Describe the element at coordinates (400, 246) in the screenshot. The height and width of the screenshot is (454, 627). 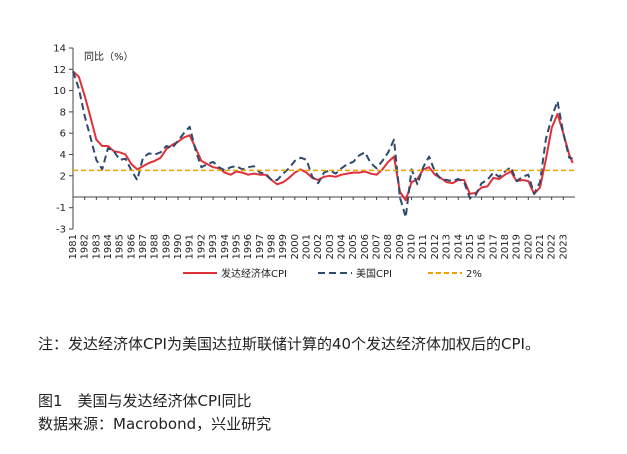
I see `x-tick-label: 2009` at that location.